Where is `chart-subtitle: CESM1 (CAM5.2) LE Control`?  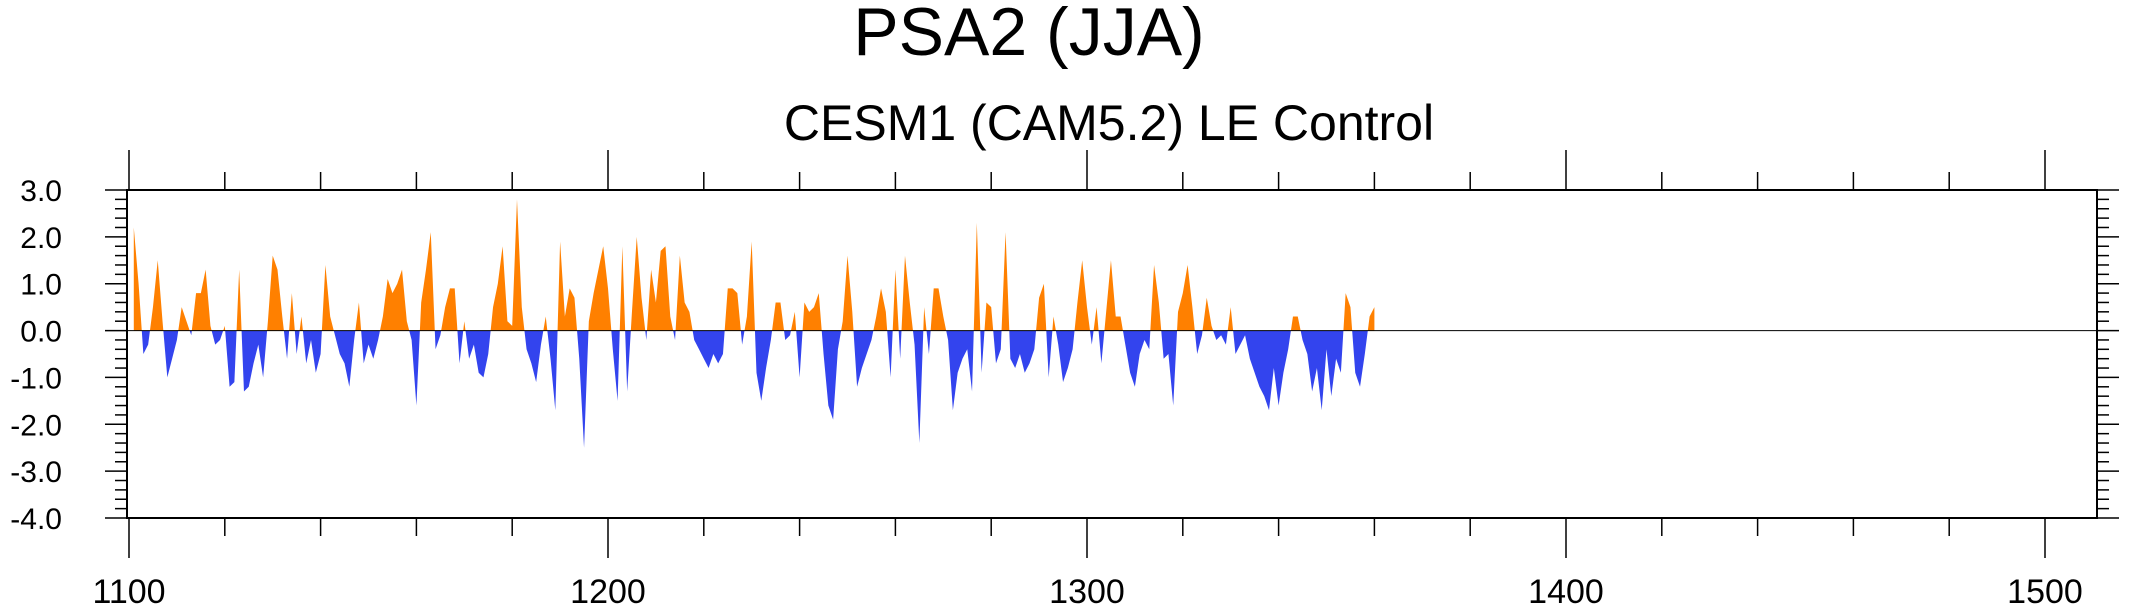
chart-subtitle: CESM1 (CAM5.2) LE Control is located at coordinates (1109, 123).